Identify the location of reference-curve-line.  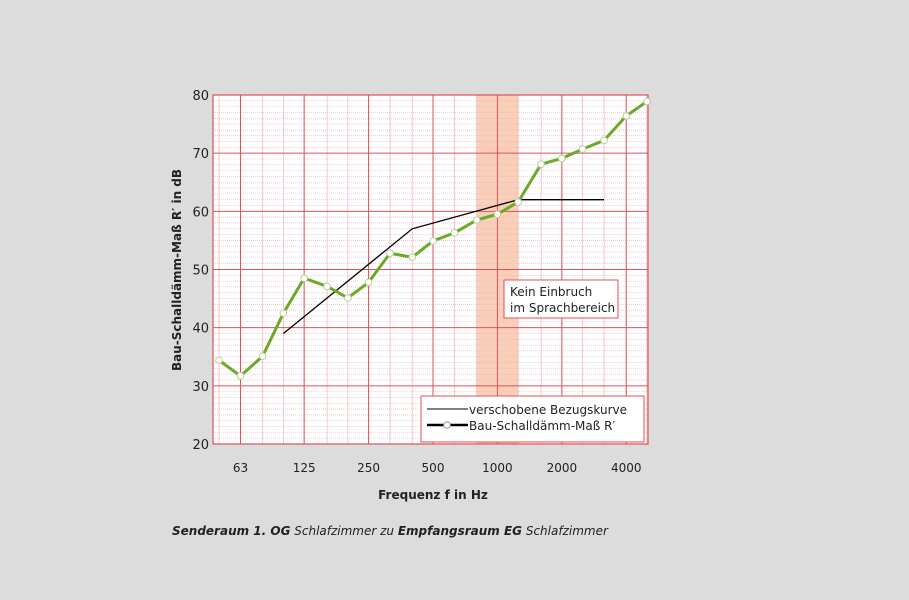
(444, 266).